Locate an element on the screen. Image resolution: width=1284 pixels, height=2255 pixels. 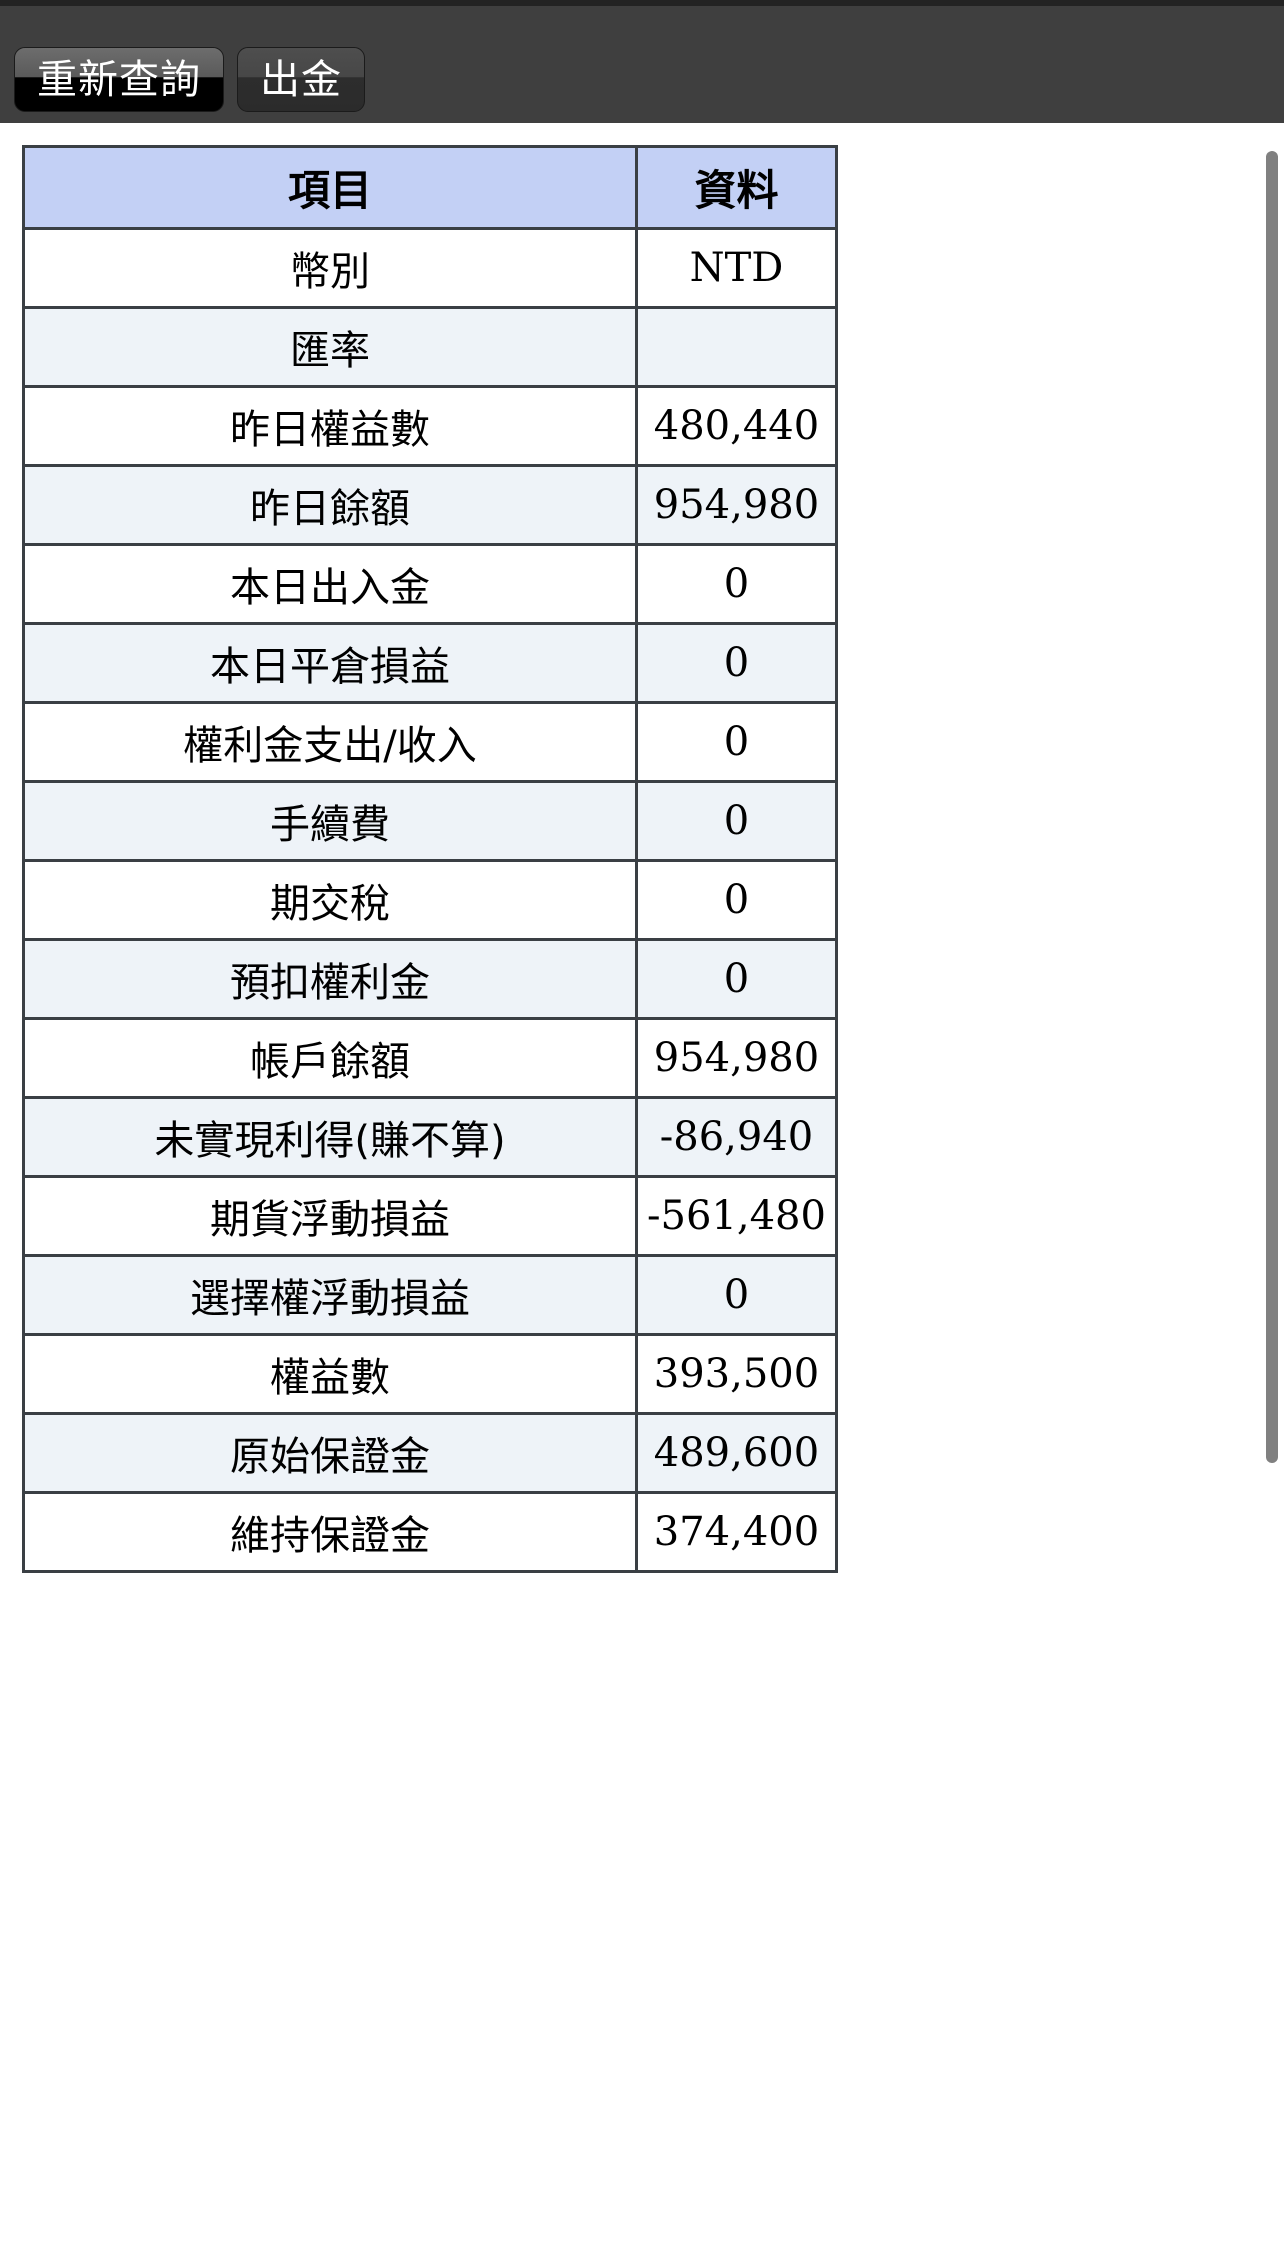
row-value: 374,400 is located at coordinates (736, 1532).